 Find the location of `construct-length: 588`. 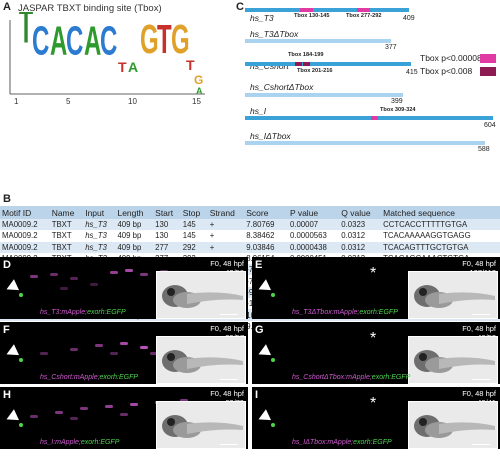

construct-length: 588 is located at coordinates (484, 149).